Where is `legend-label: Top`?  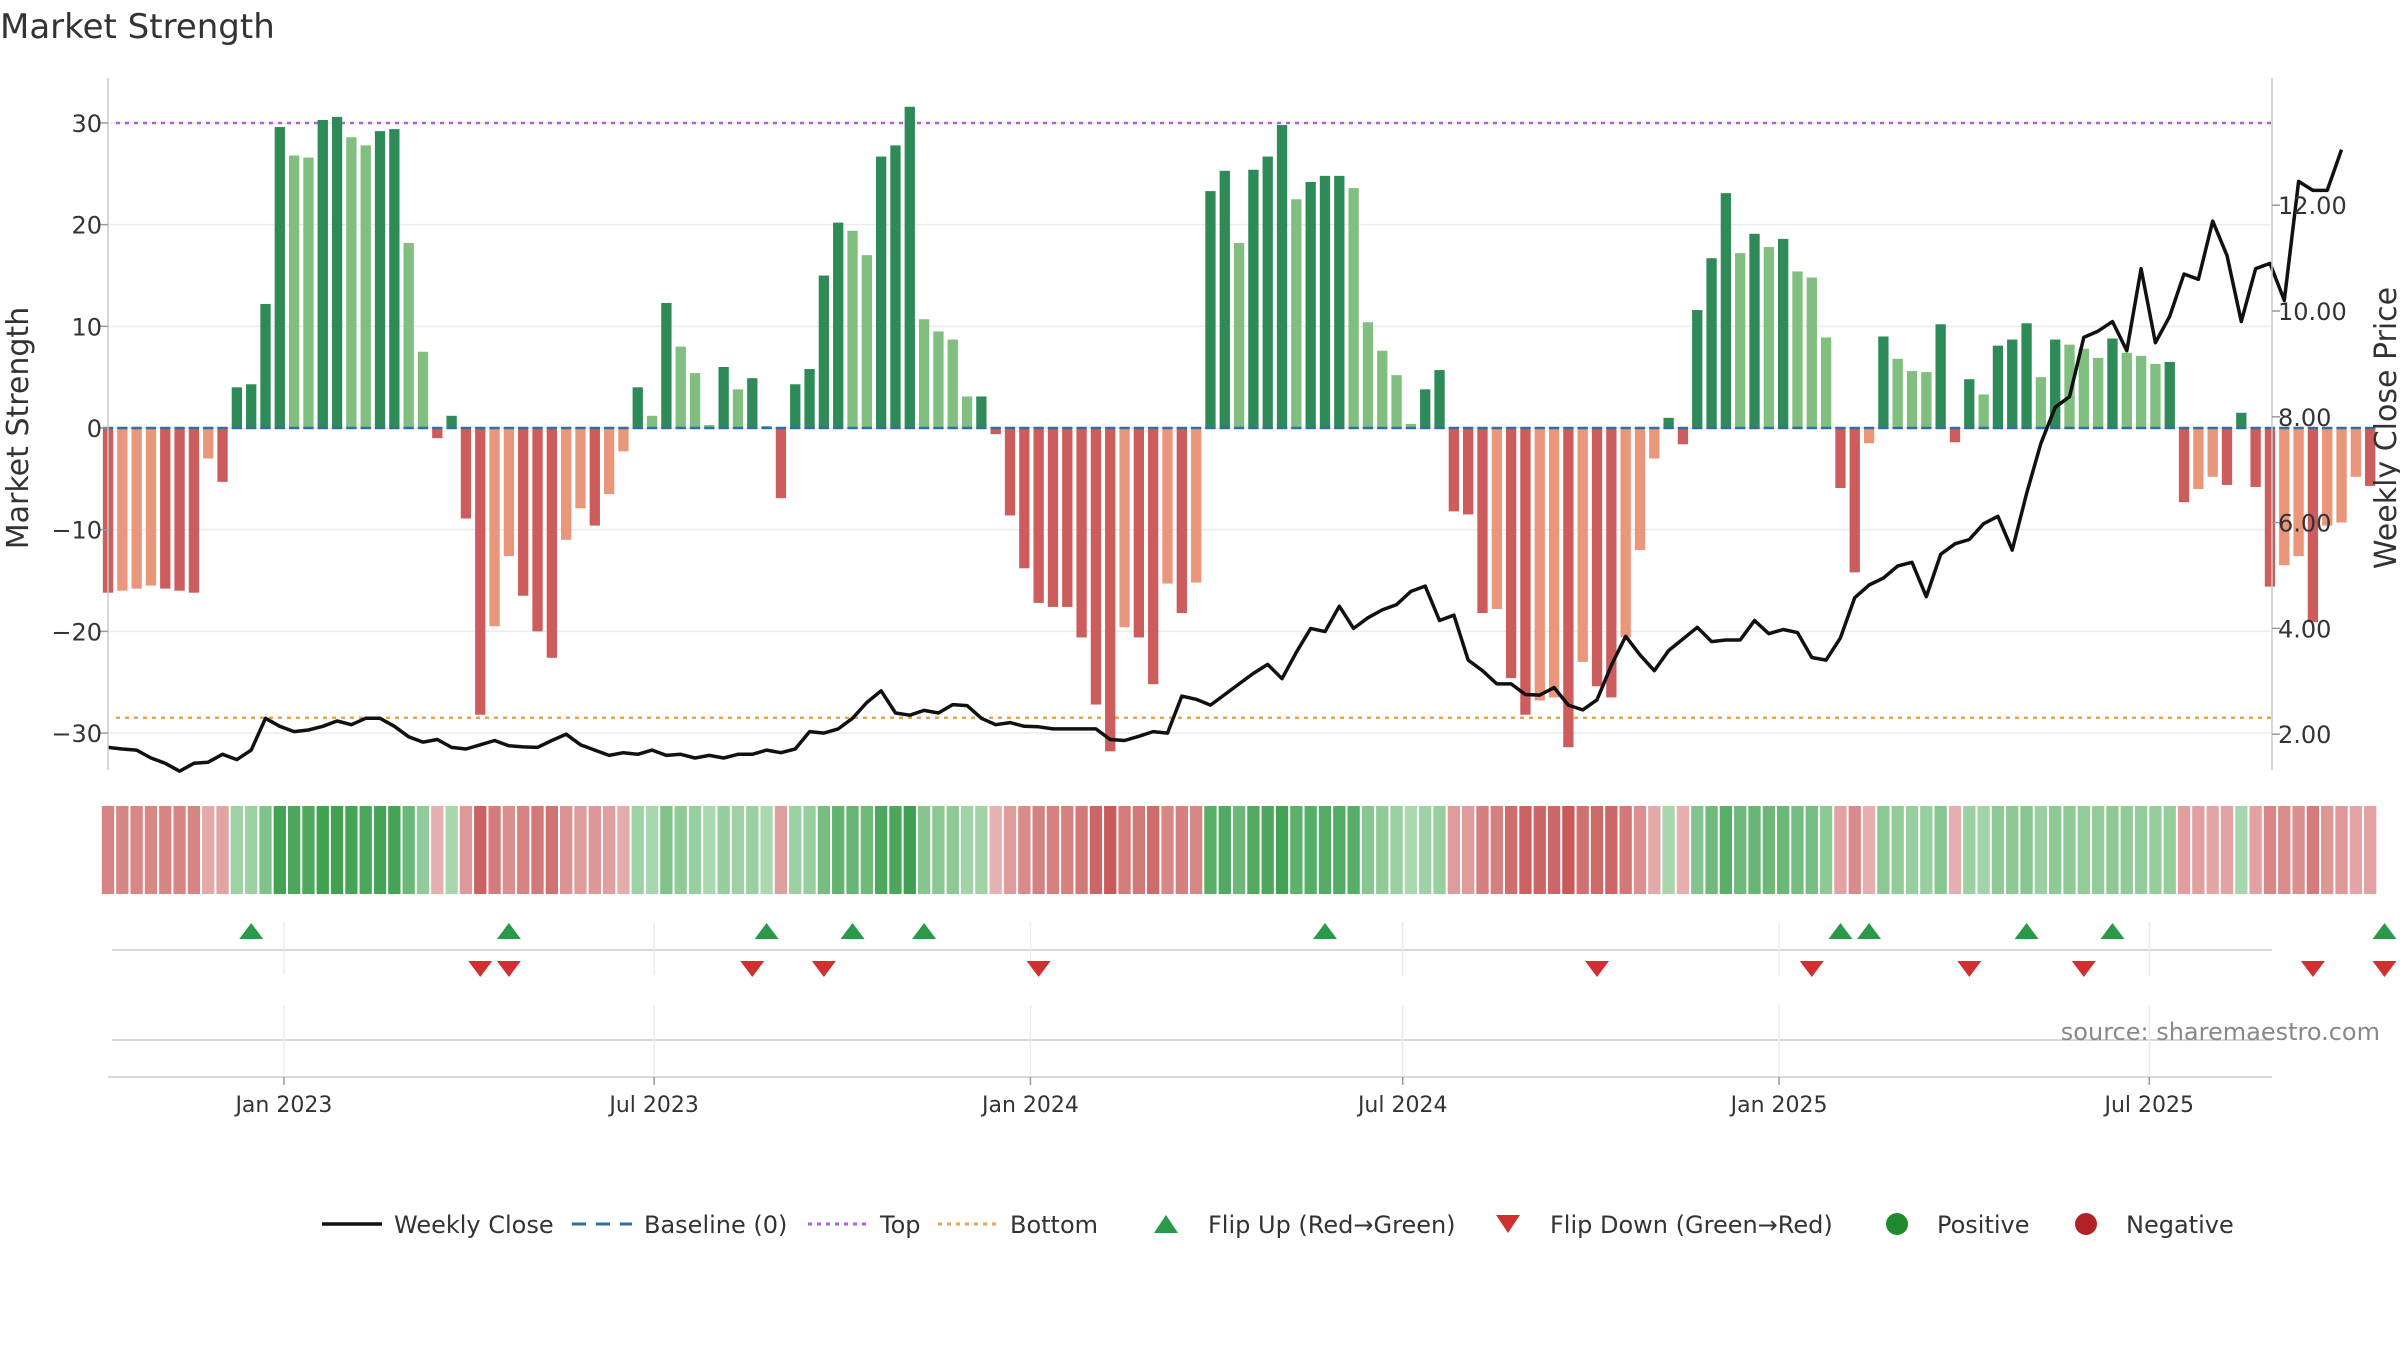 legend-label: Top is located at coordinates (900, 1225).